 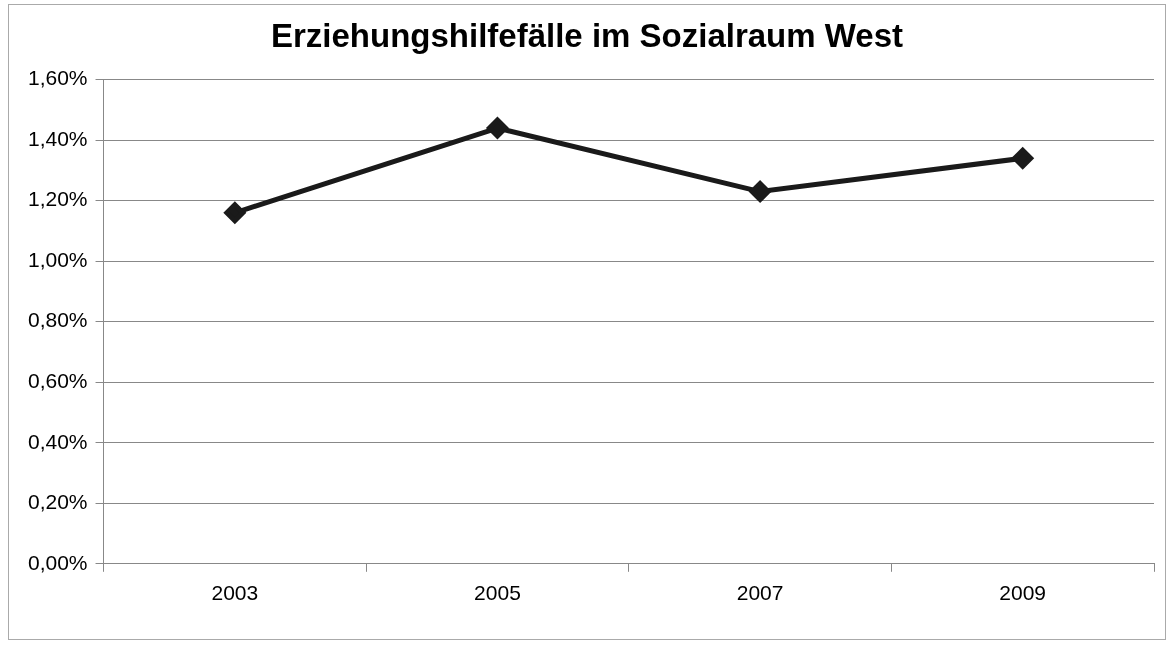 What do you see at coordinates (58, 199) in the screenshot?
I see `y-tick-label: 1,20%` at bounding box center [58, 199].